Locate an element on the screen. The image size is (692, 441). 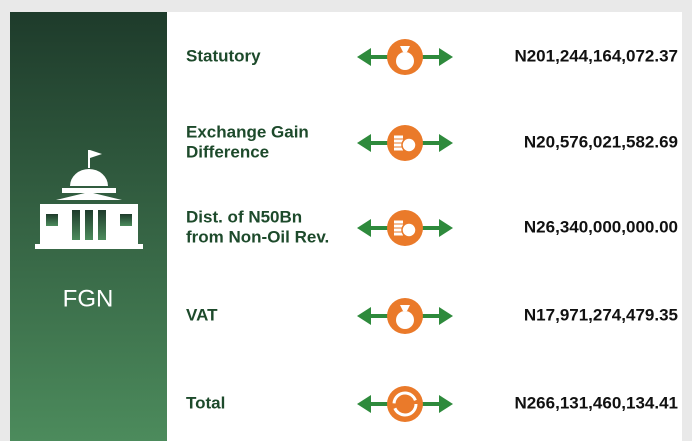
row-label: Difference is located at coordinates (227, 151).